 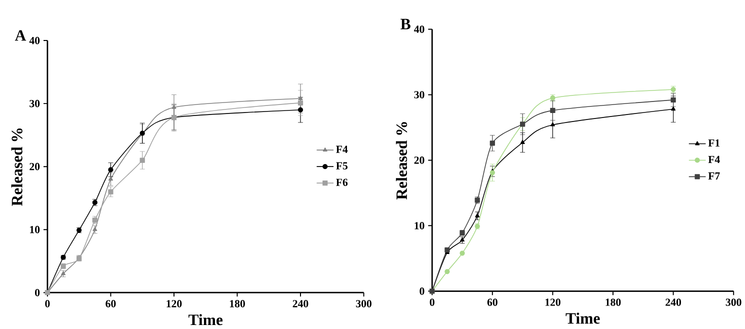 What do you see at coordinates (714, 142) in the screenshot?
I see `legend-label: F1` at bounding box center [714, 142].